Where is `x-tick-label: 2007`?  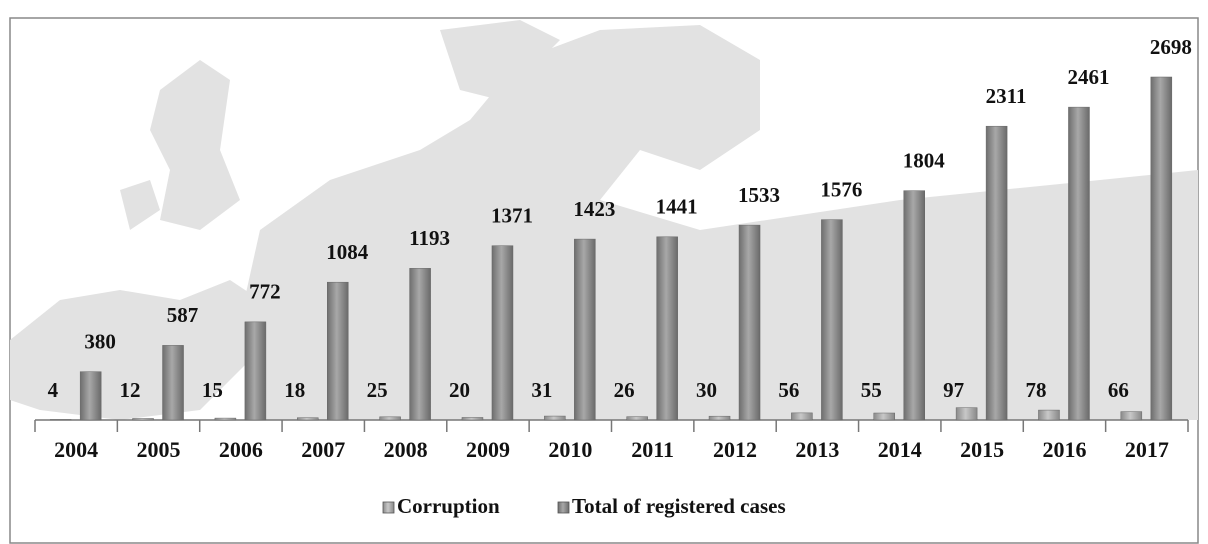
x-tick-label: 2007 is located at coordinates (323, 449).